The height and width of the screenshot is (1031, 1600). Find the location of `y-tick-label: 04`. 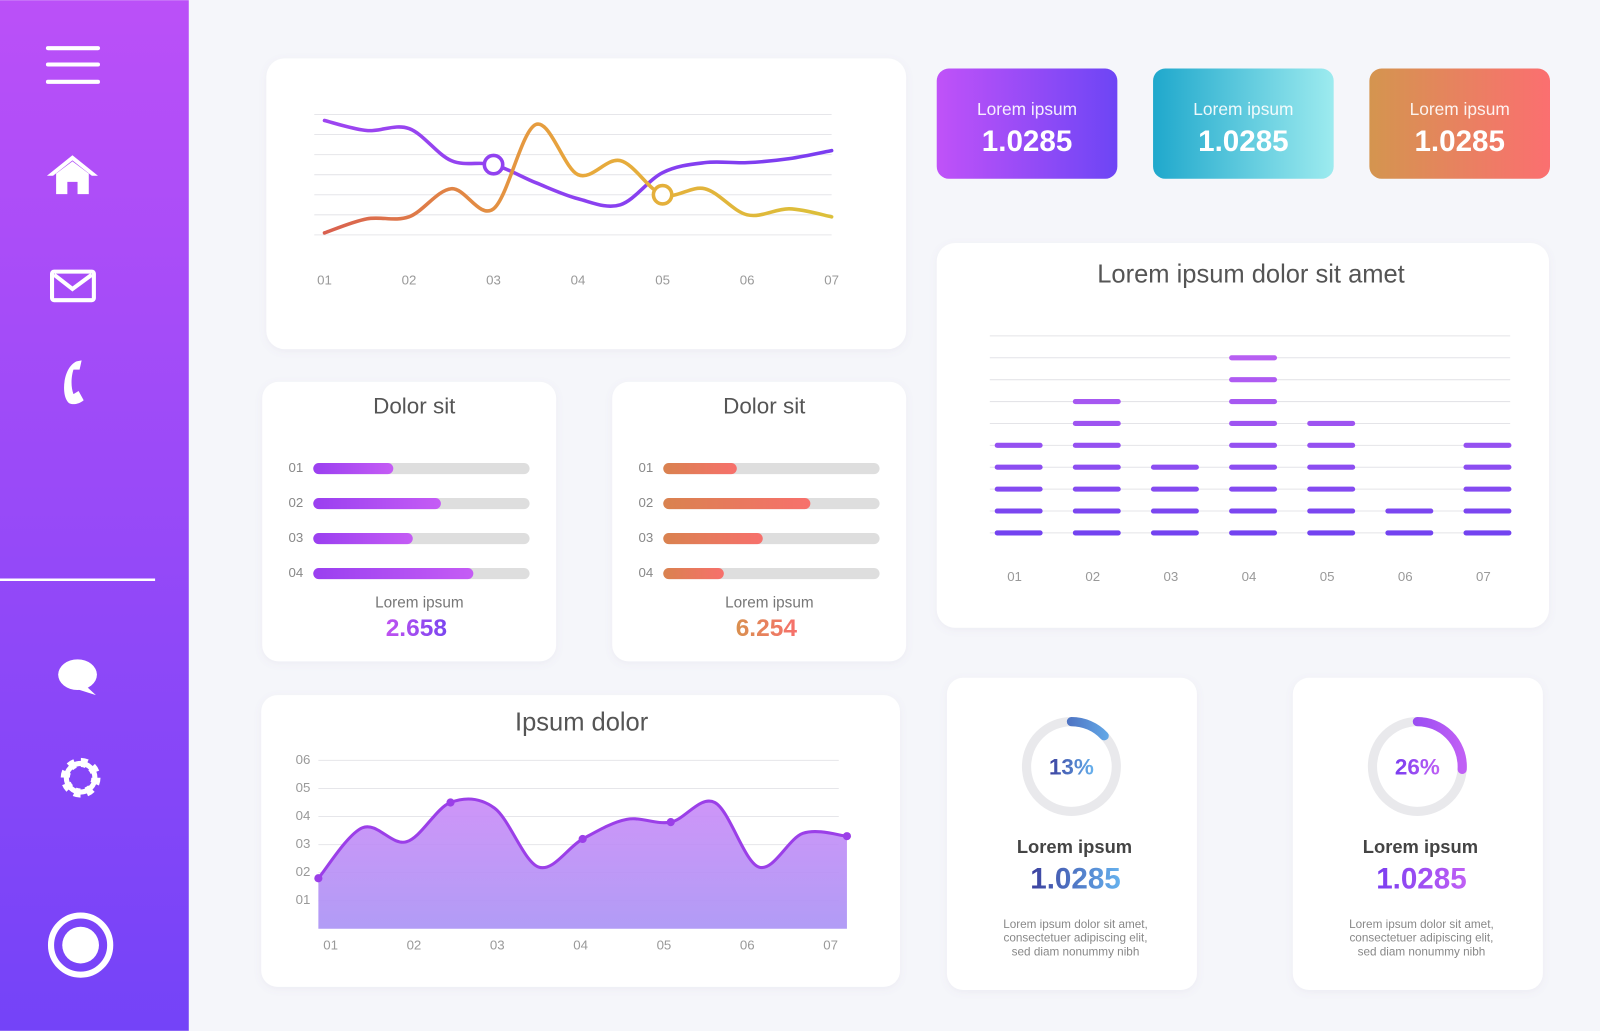

y-tick-label: 04 is located at coordinates (303, 815).